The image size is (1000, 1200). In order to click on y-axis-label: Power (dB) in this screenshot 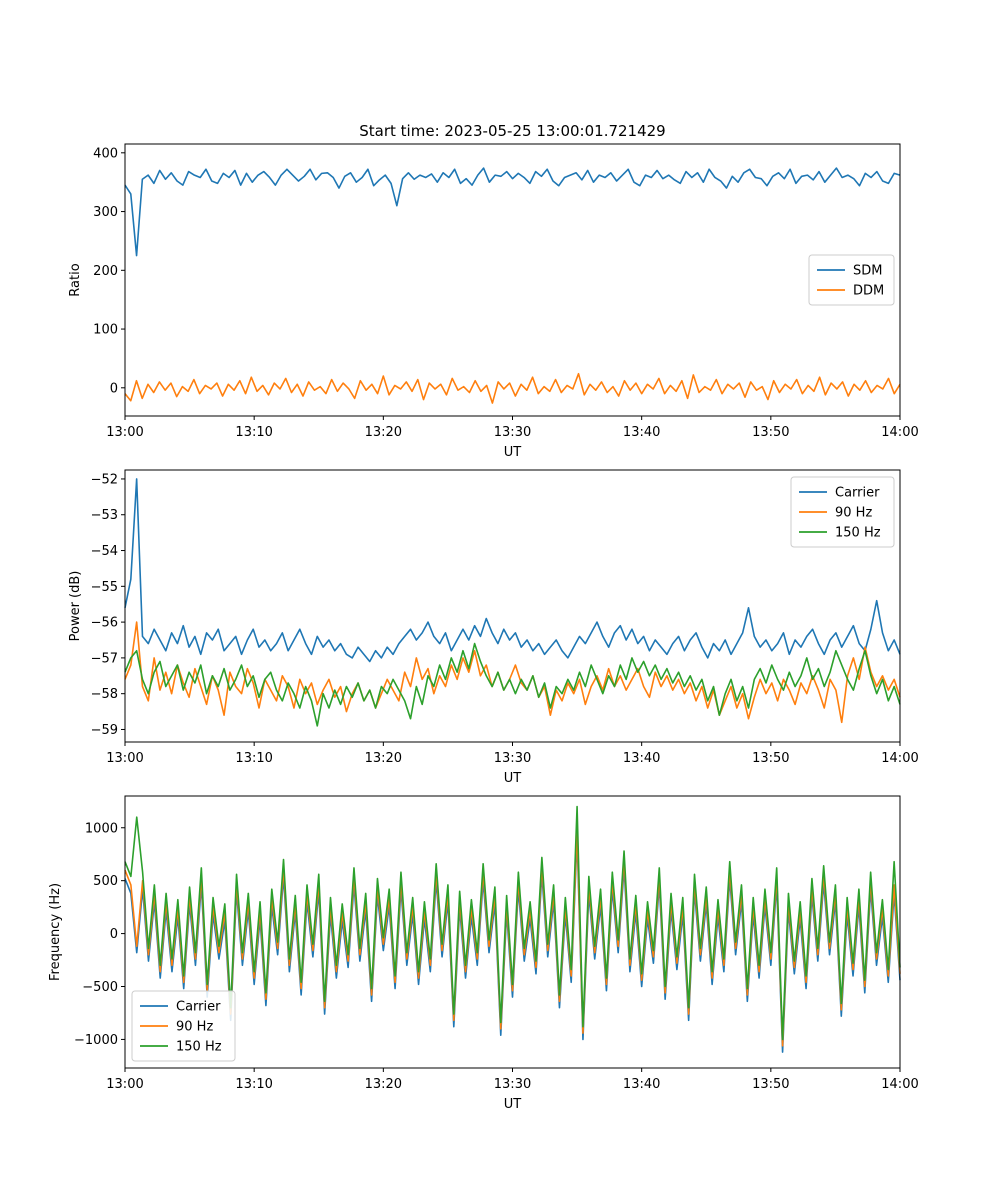, I will do `click(75, 606)`.